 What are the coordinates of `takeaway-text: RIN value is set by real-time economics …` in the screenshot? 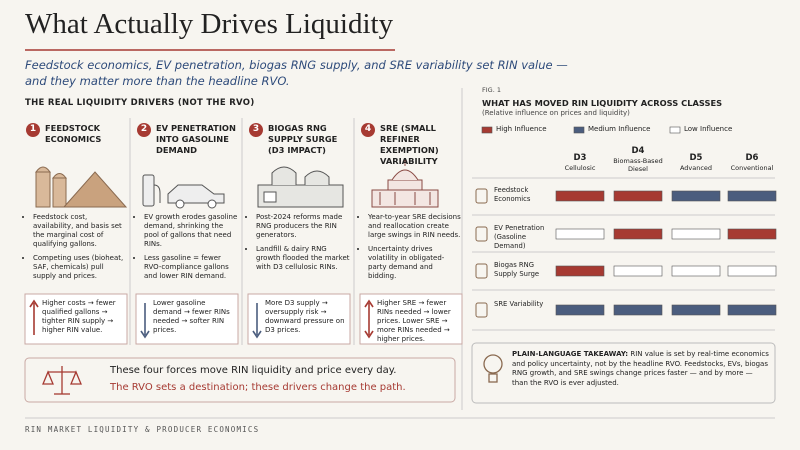 It's located at (640, 368).